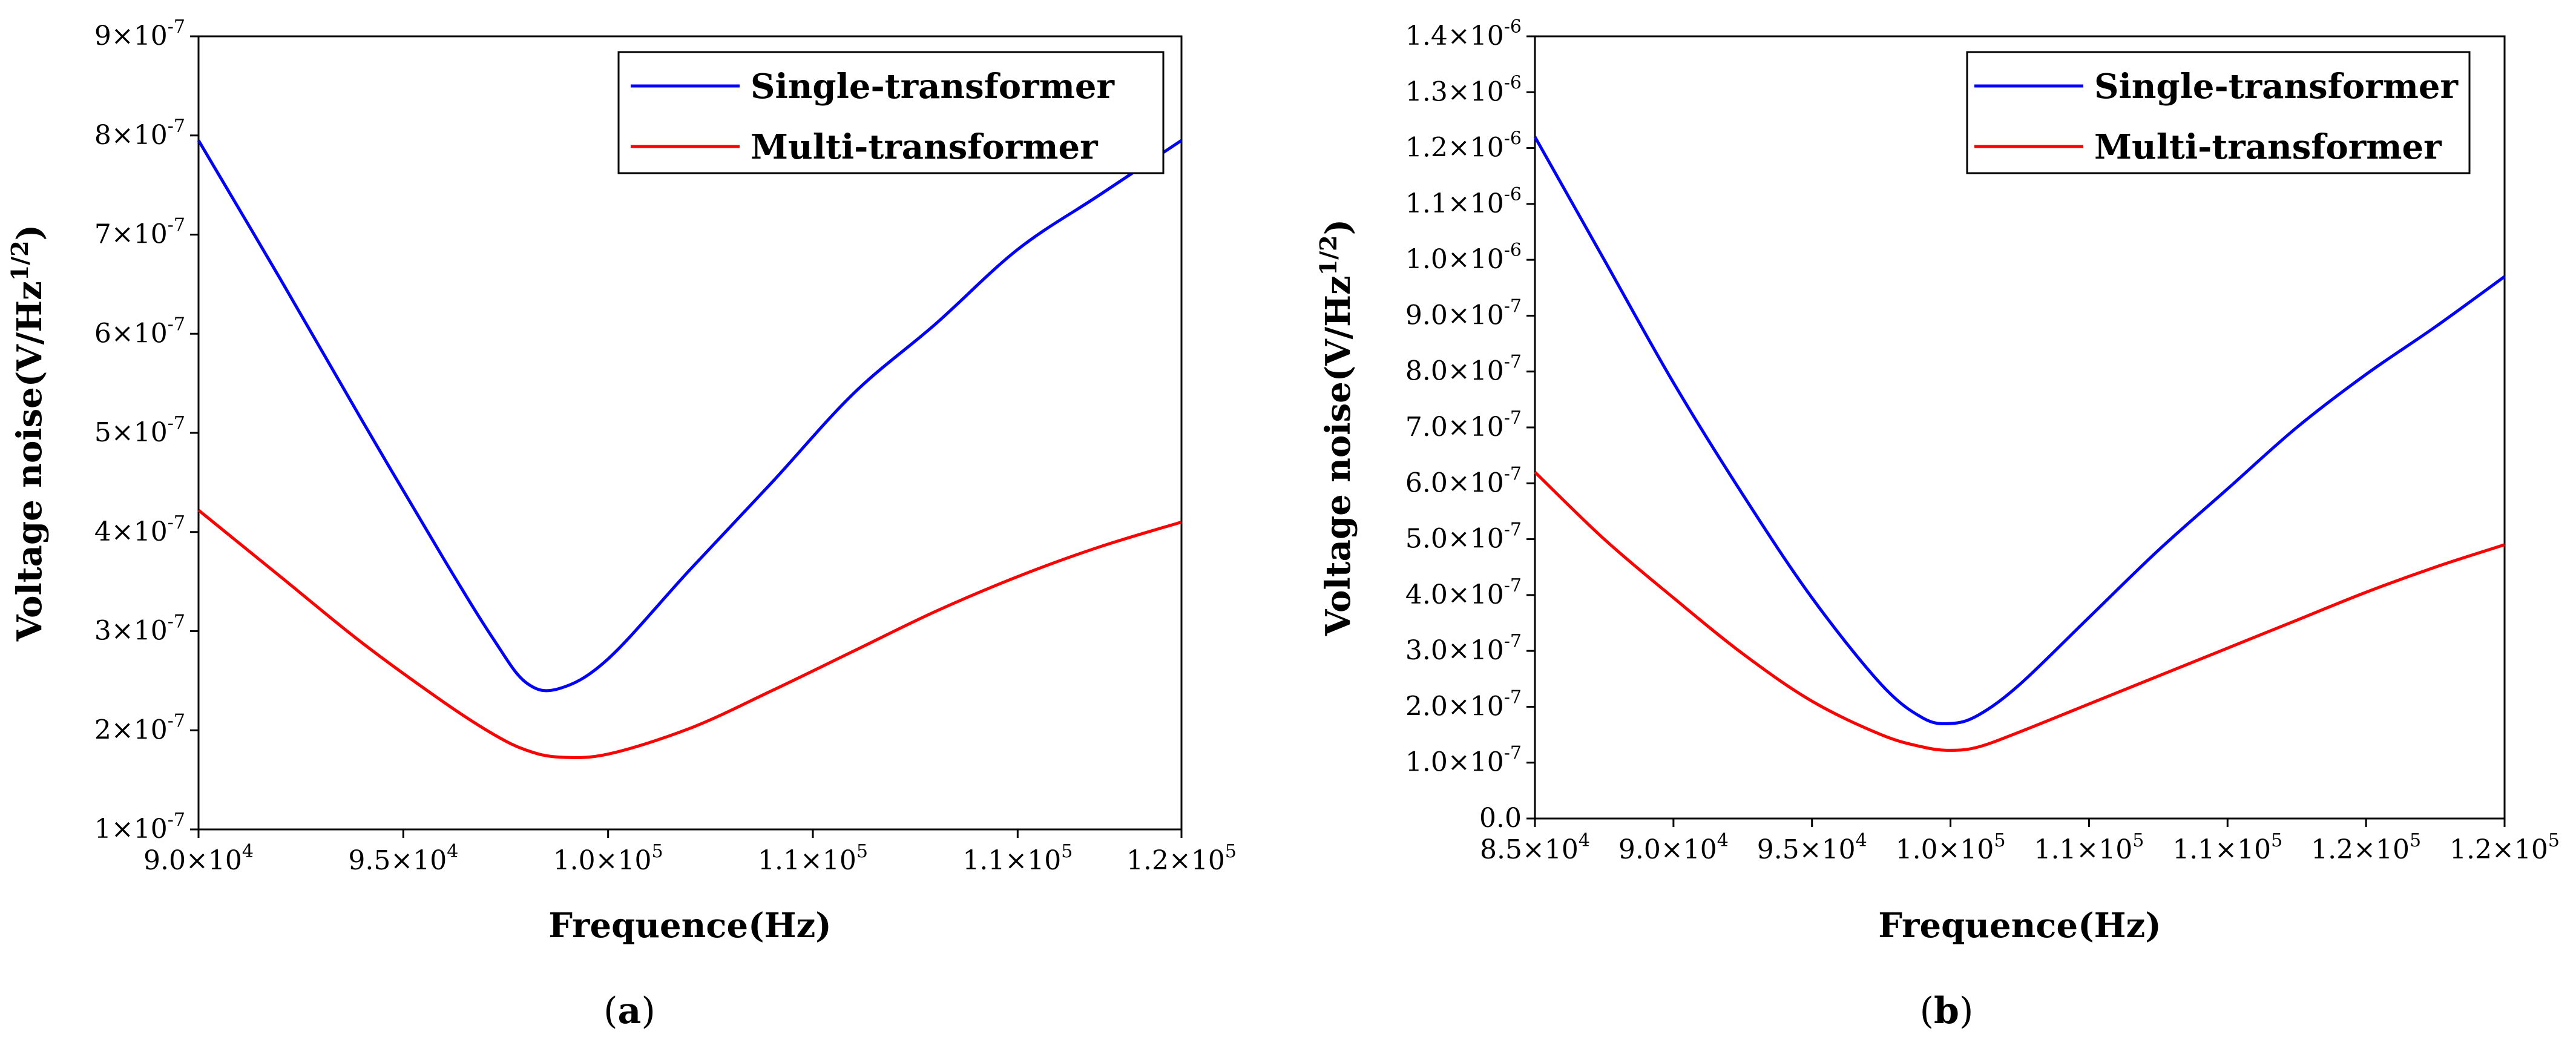  What do you see at coordinates (1454, 203) in the screenshot?
I see `y-tick-label-main: 1.1×10` at bounding box center [1454, 203].